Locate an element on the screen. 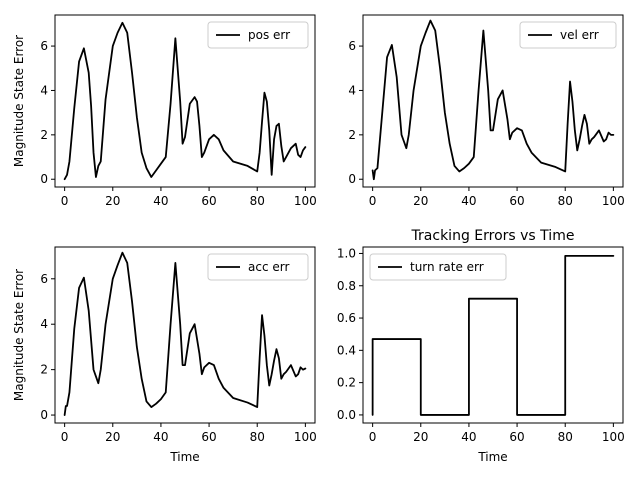 The height and width of the screenshot is (480, 640). series-line-turn-rate-err is located at coordinates (493, 335).